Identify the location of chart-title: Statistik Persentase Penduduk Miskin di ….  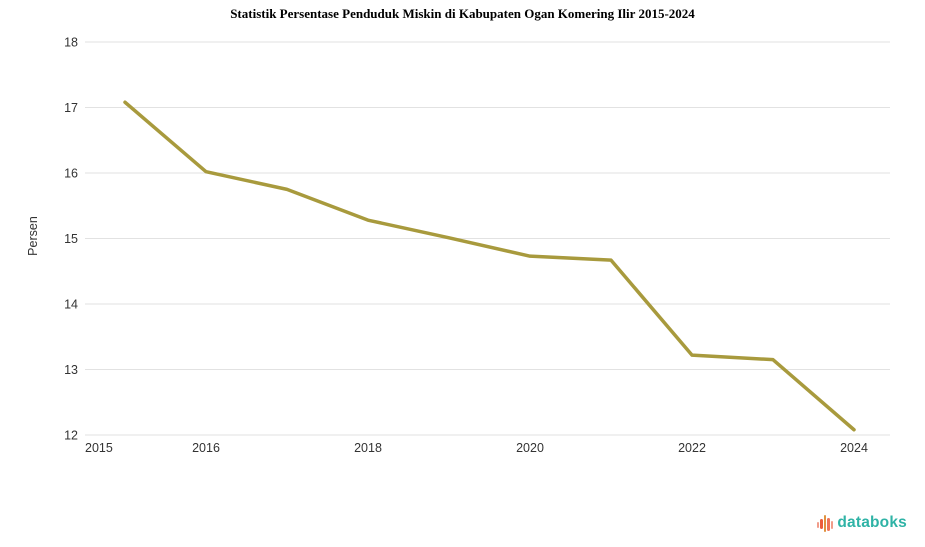
(462, 13).